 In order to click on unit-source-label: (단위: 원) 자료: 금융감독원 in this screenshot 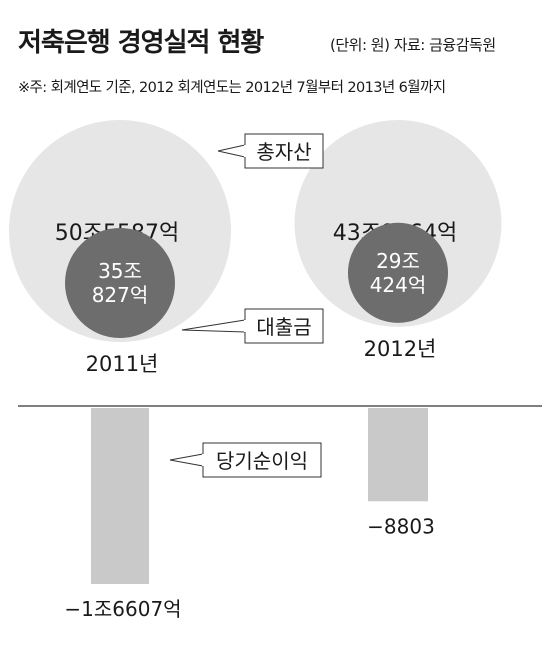, I will do `click(413, 45)`.